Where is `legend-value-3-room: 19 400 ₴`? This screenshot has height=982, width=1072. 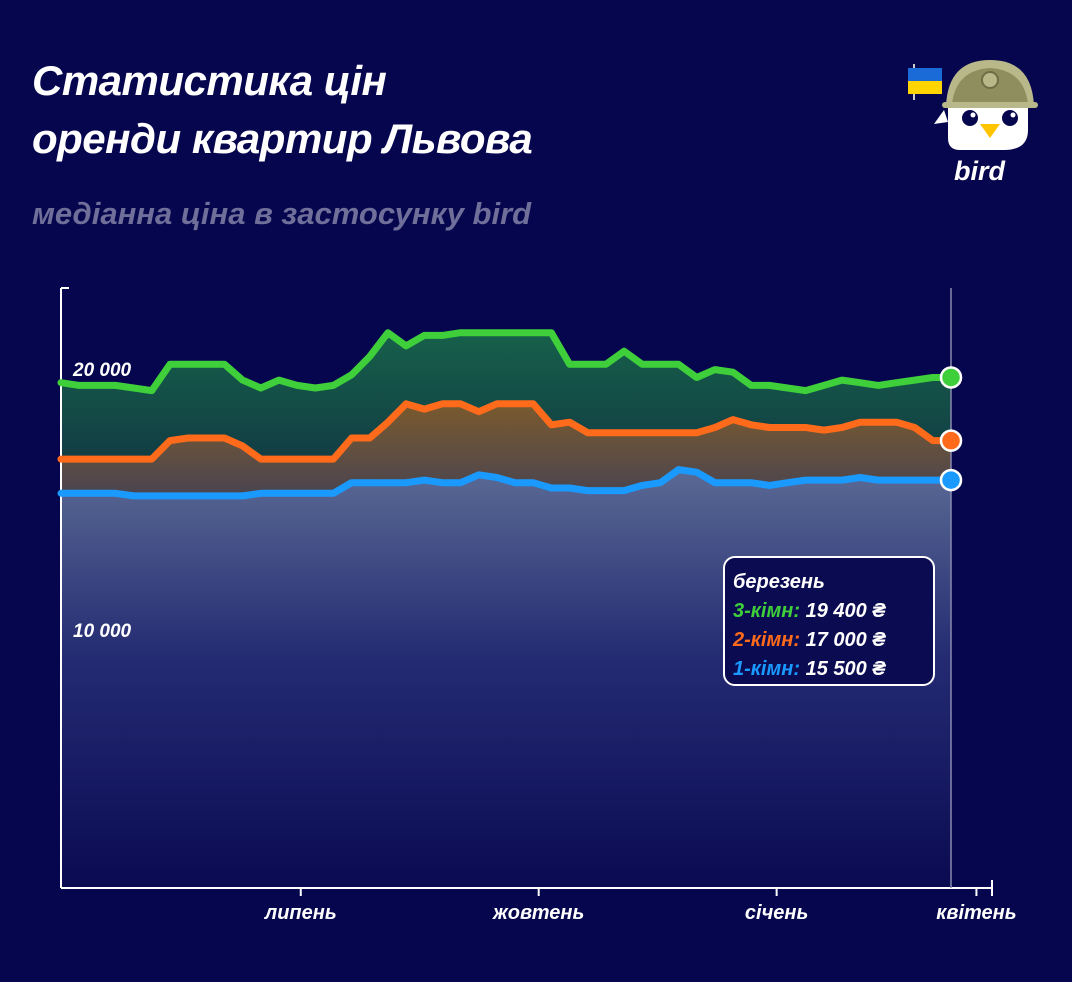
legend-value-3-room: 19 400 ₴ is located at coordinates (845, 611).